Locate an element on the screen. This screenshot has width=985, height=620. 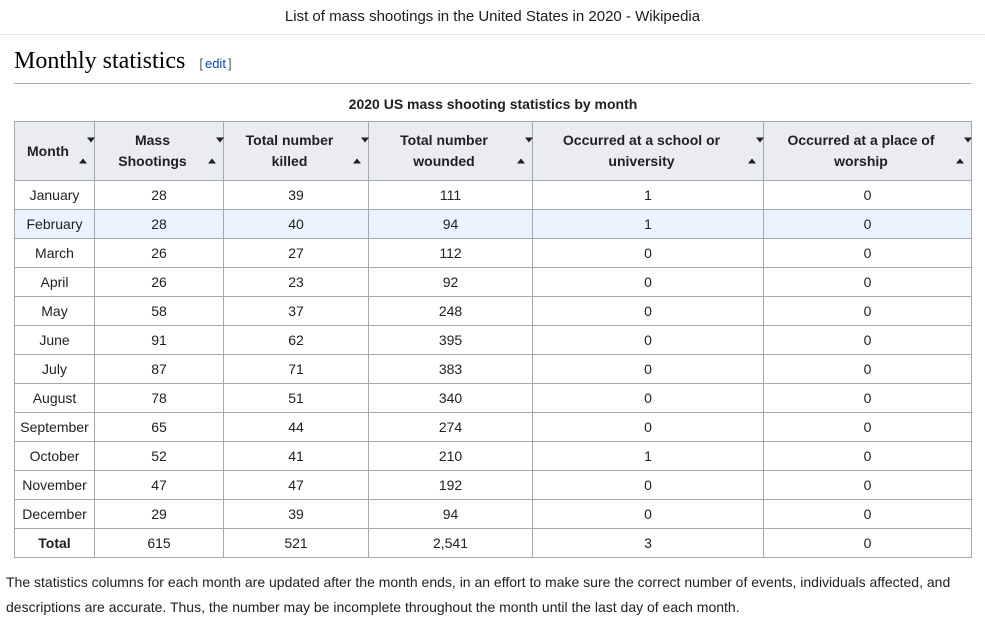
stat-cell: 51 is located at coordinates (296, 398).